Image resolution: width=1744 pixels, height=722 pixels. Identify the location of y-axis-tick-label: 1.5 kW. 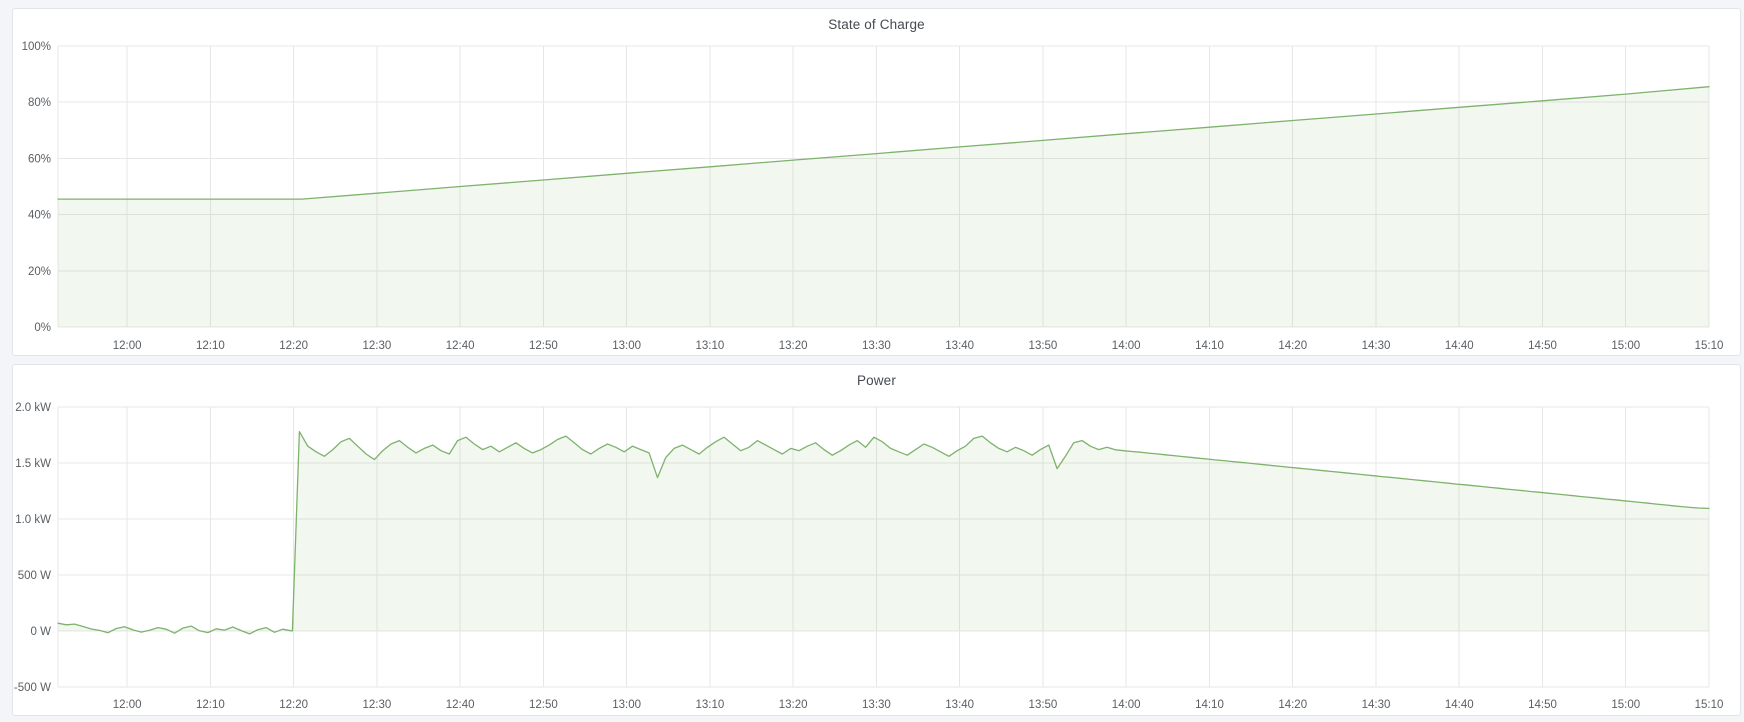
(33, 464).